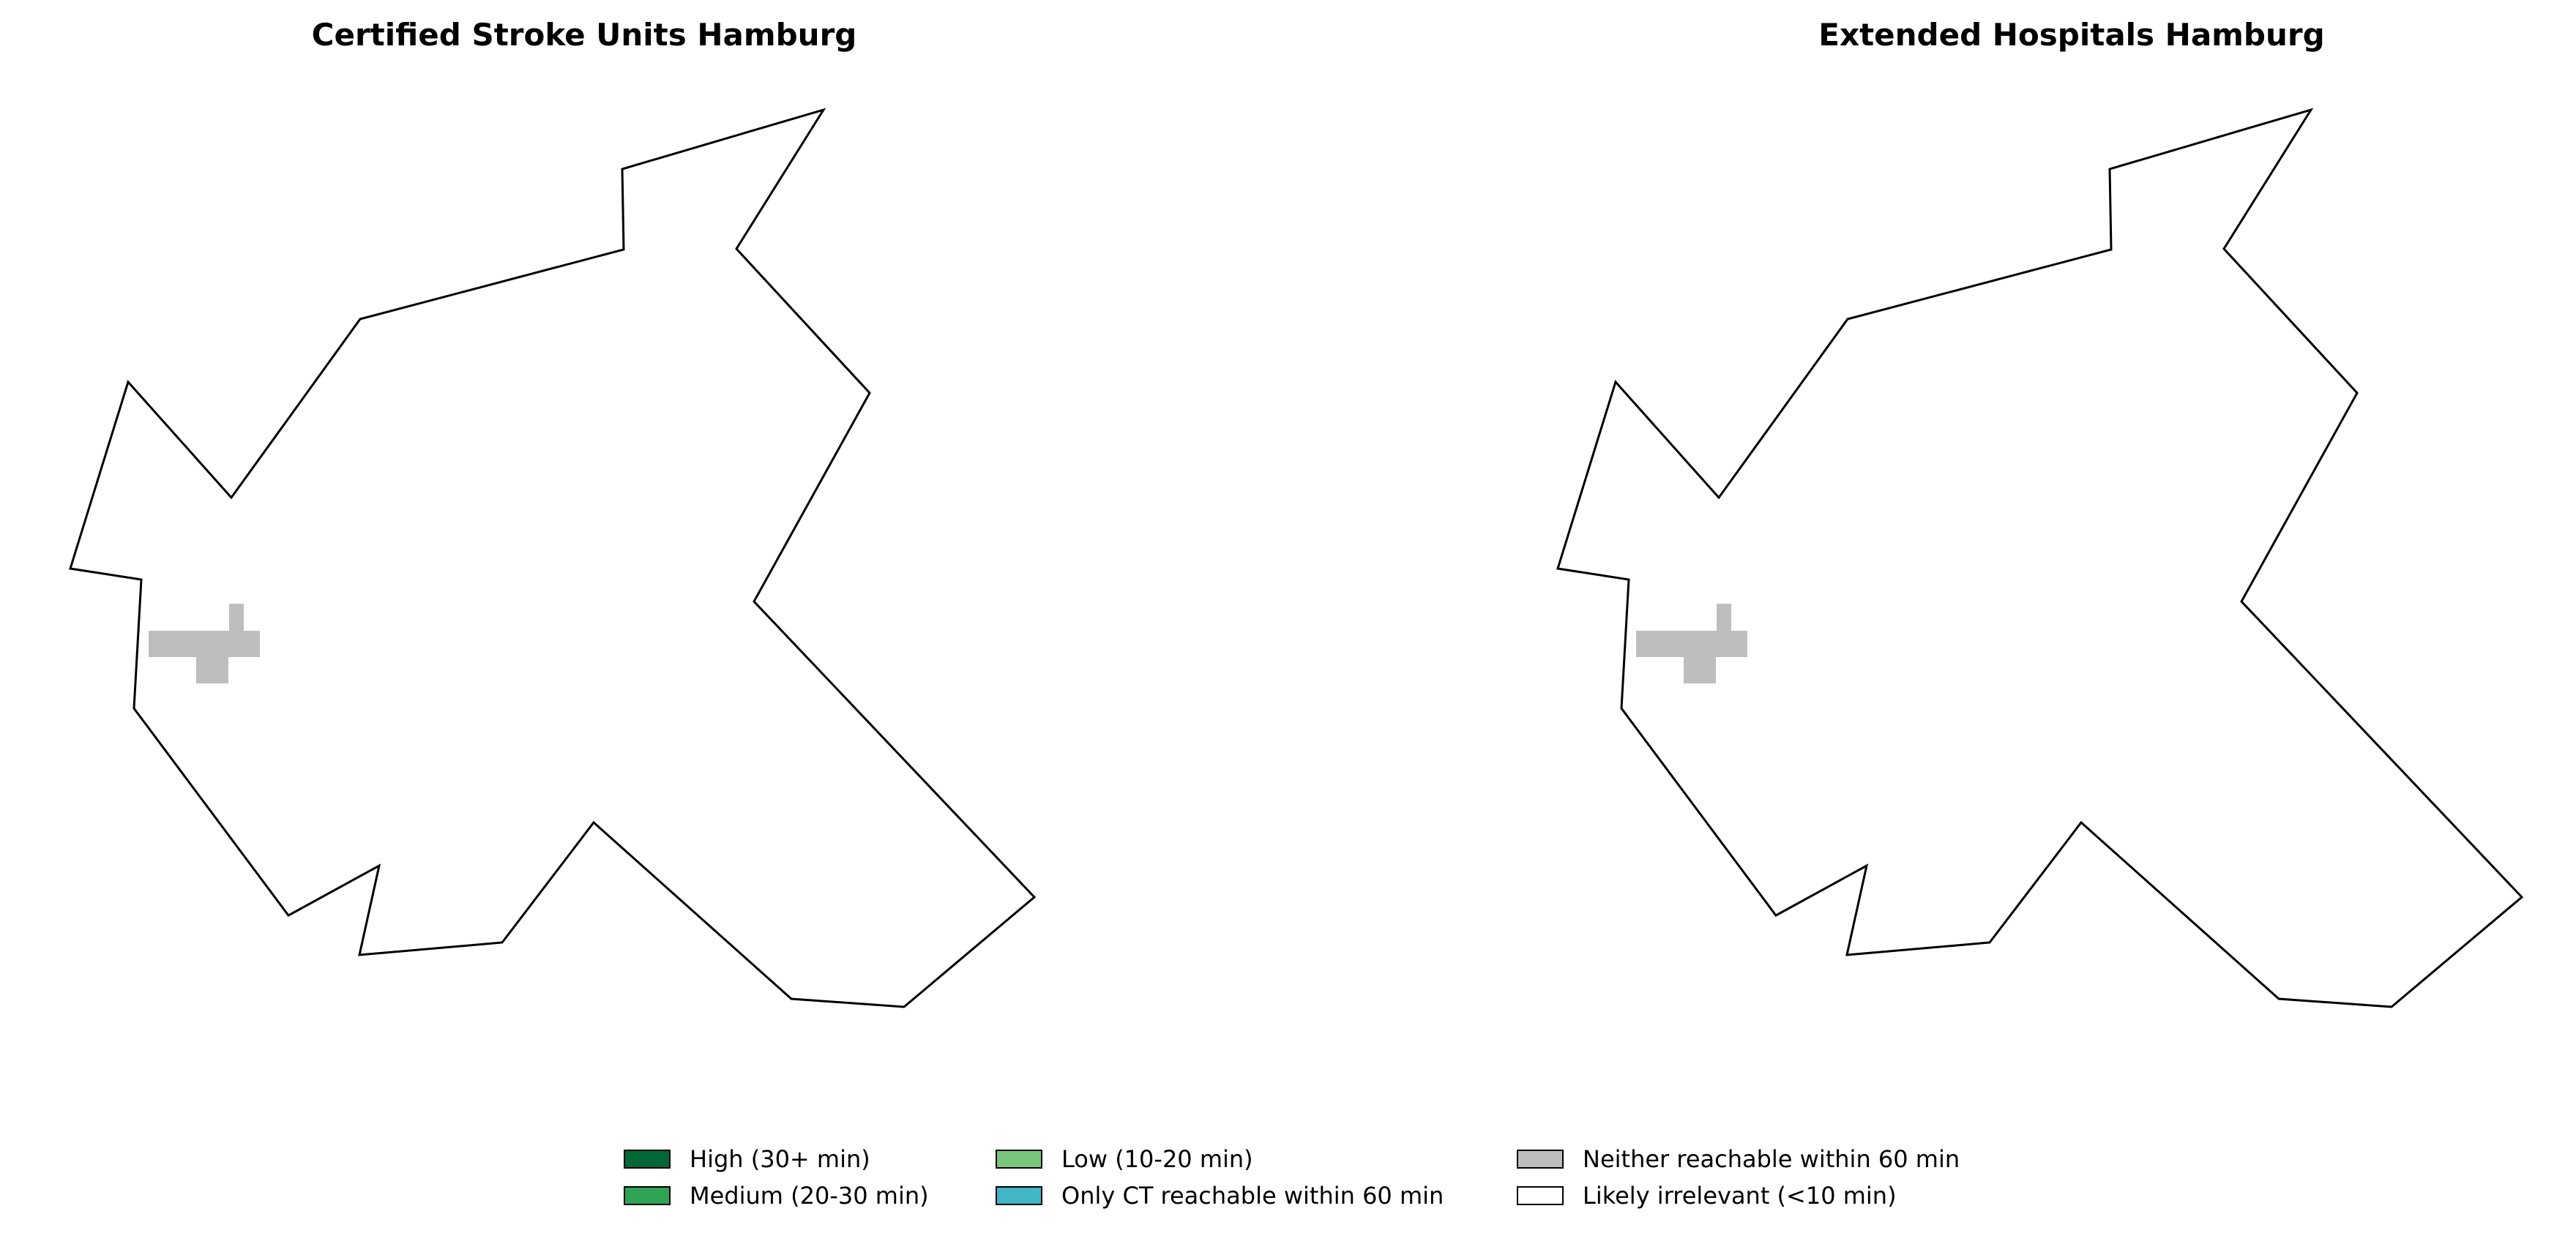 The image size is (2576, 1233). Describe the element at coordinates (1771, 1159) in the screenshot. I see `legend-label: Neither reachable within 60 min` at that location.